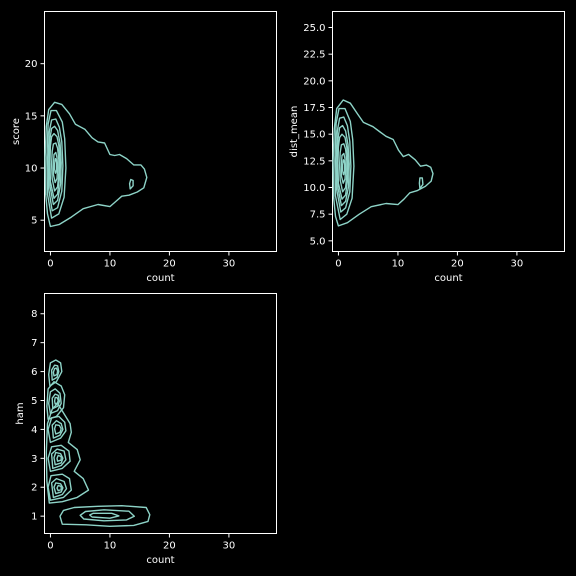  What do you see at coordinates (314, 161) in the screenshot?
I see `y-tick-label: 12.5` at bounding box center [314, 161].